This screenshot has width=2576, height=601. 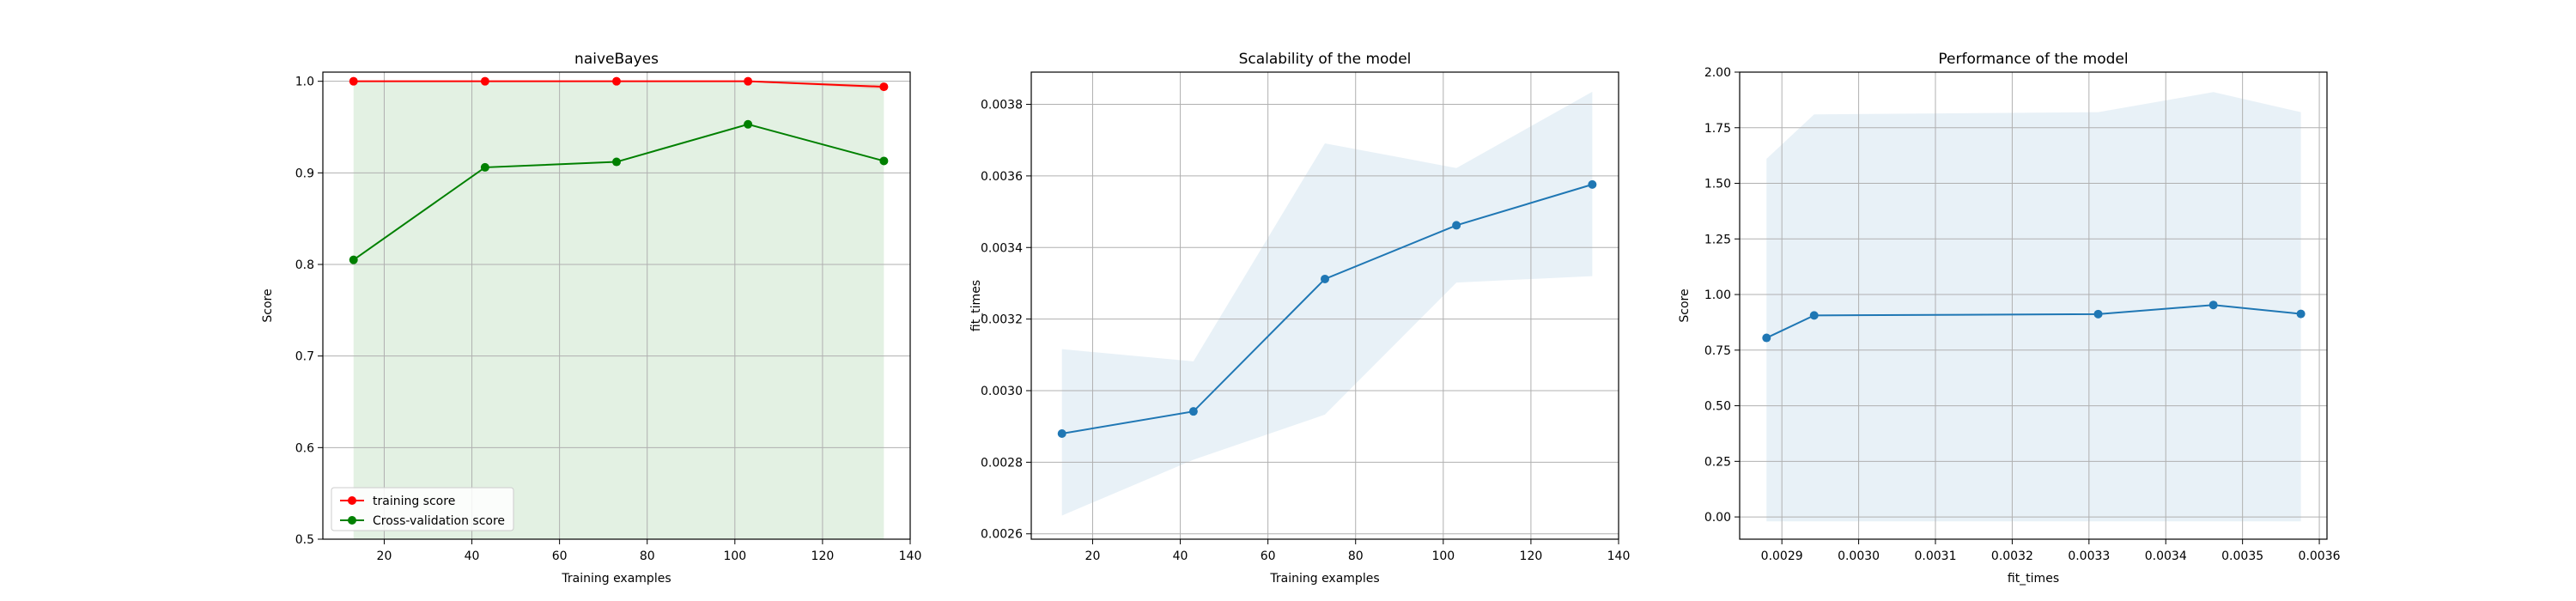 I want to click on y-tick-label: 0.0028, so click(x=1002, y=463).